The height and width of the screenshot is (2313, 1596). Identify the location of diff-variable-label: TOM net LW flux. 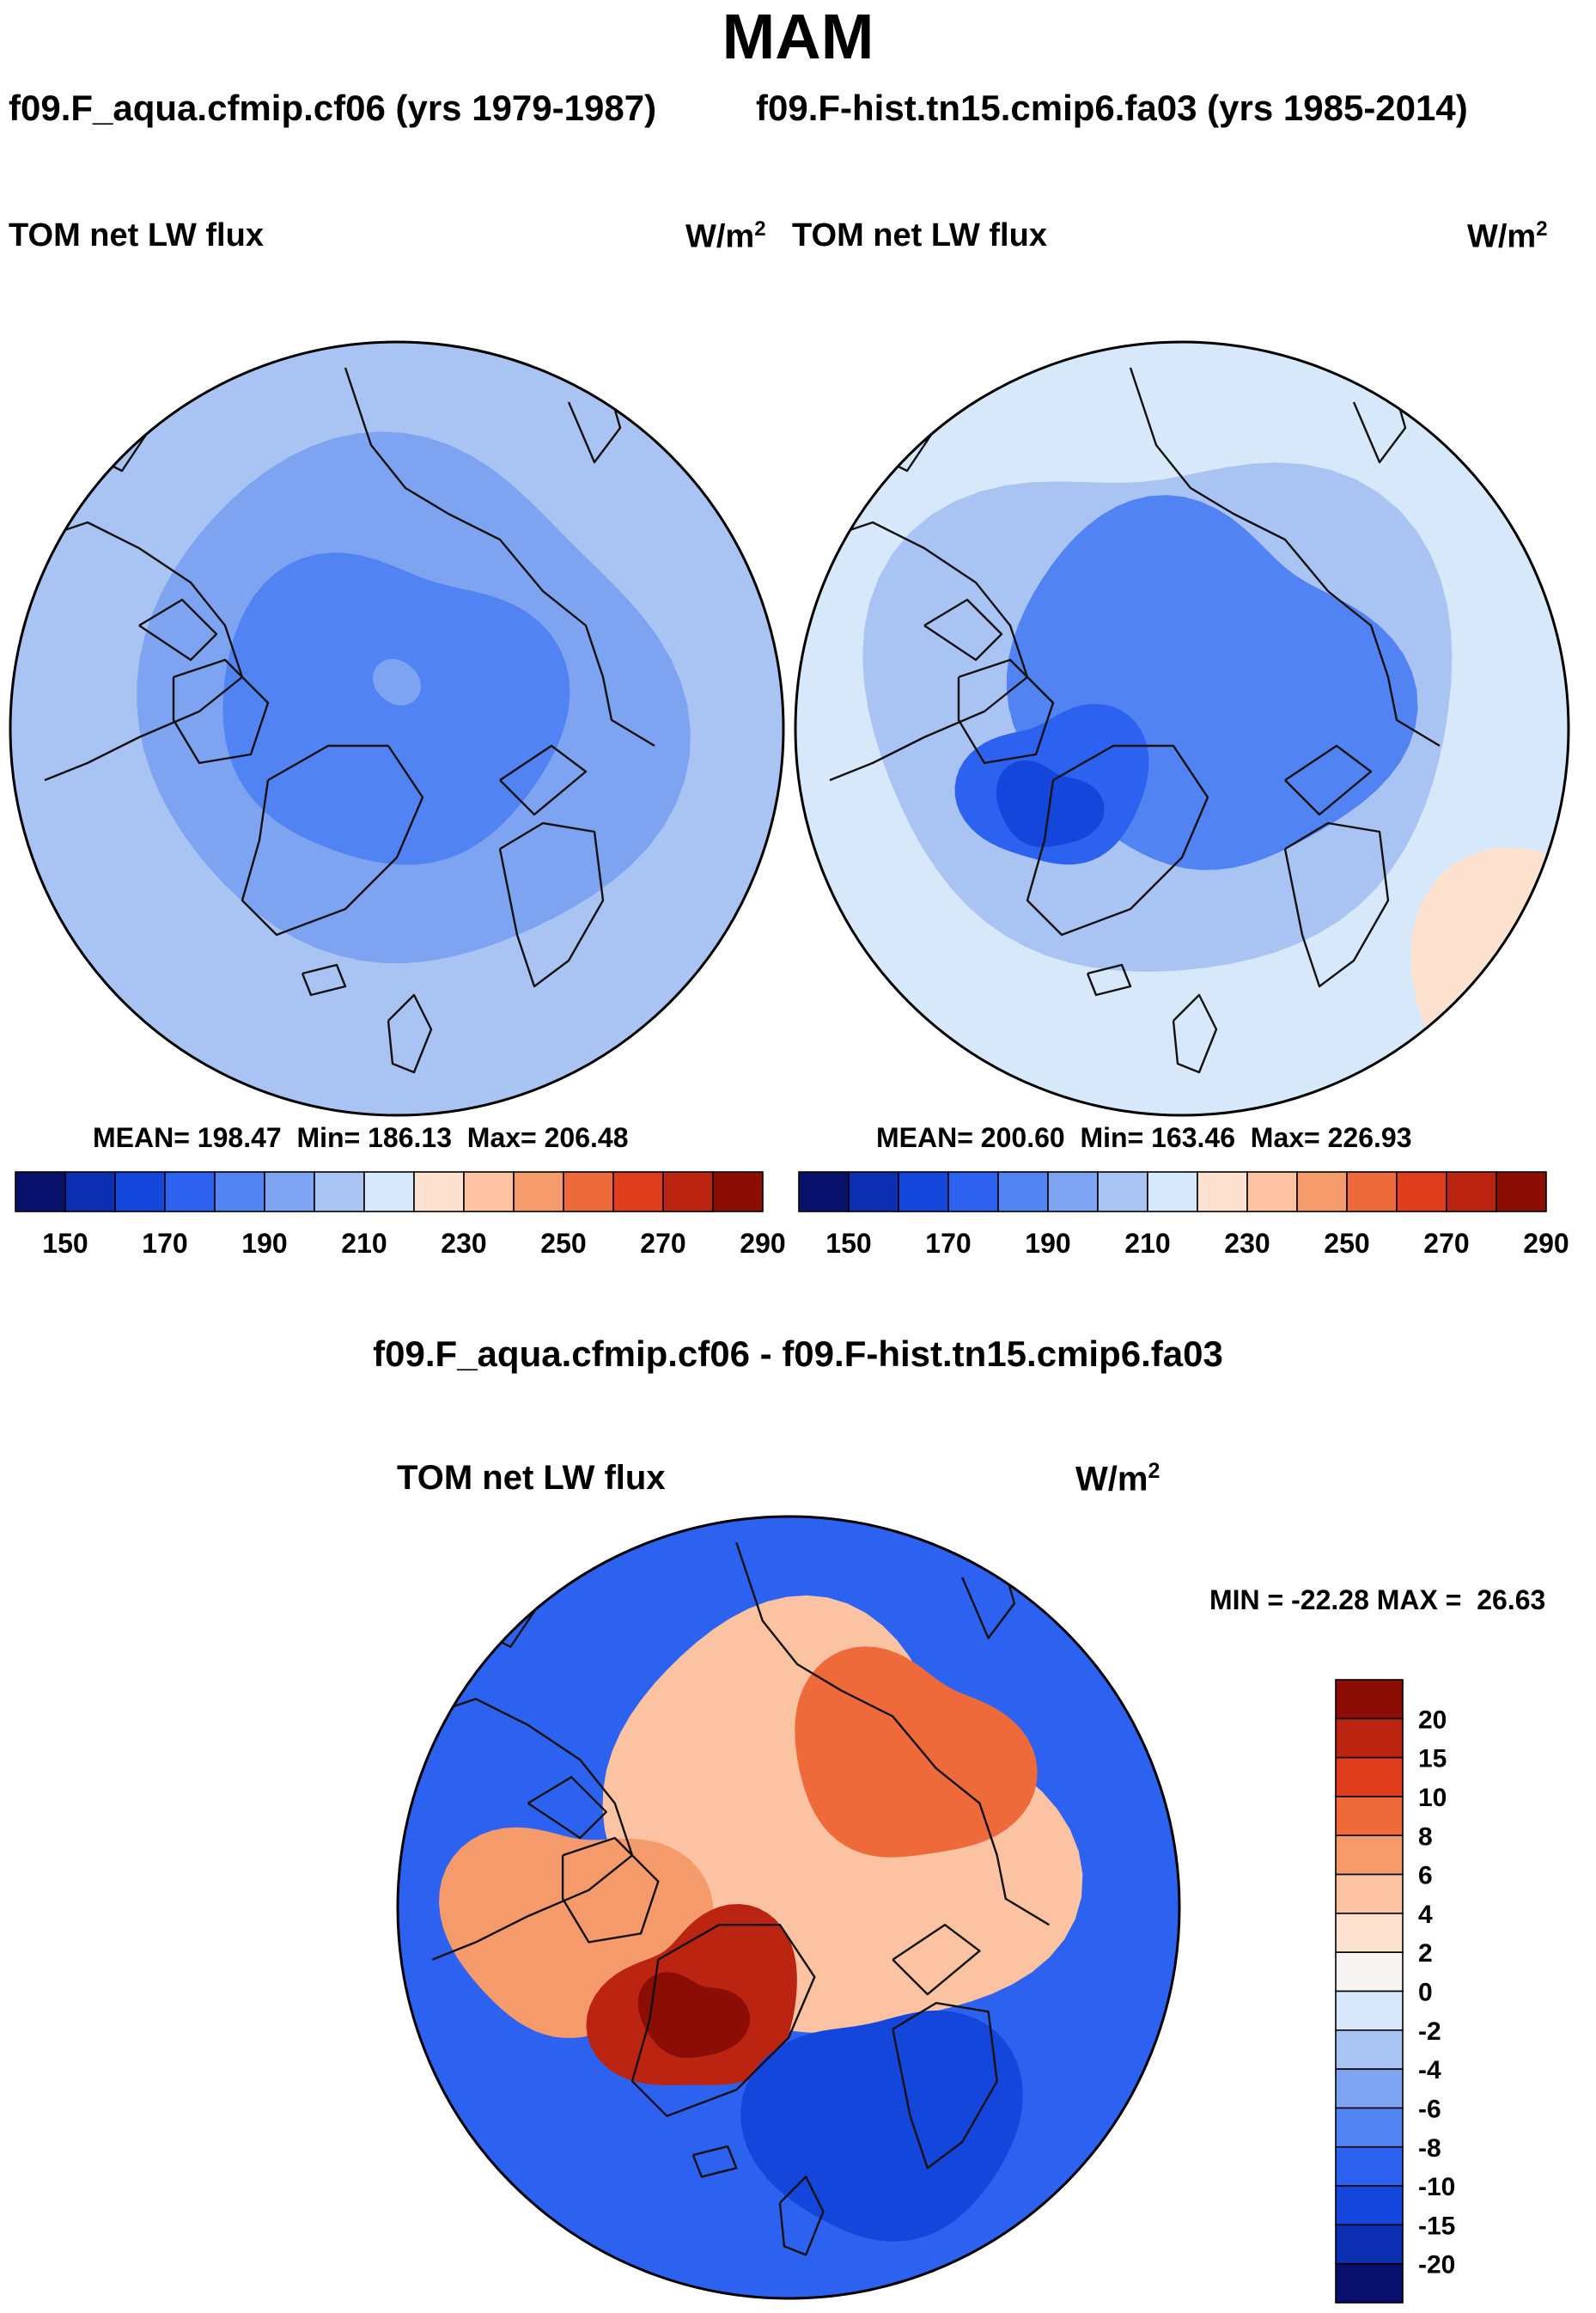
(531, 1478).